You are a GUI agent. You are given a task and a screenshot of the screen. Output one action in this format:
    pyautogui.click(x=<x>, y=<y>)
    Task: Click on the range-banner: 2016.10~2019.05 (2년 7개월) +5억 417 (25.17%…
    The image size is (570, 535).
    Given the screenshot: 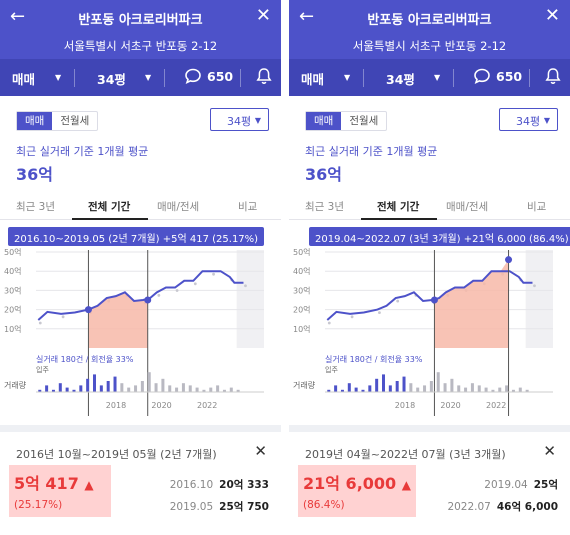 What is the action you would take?
    pyautogui.click(x=136, y=236)
    